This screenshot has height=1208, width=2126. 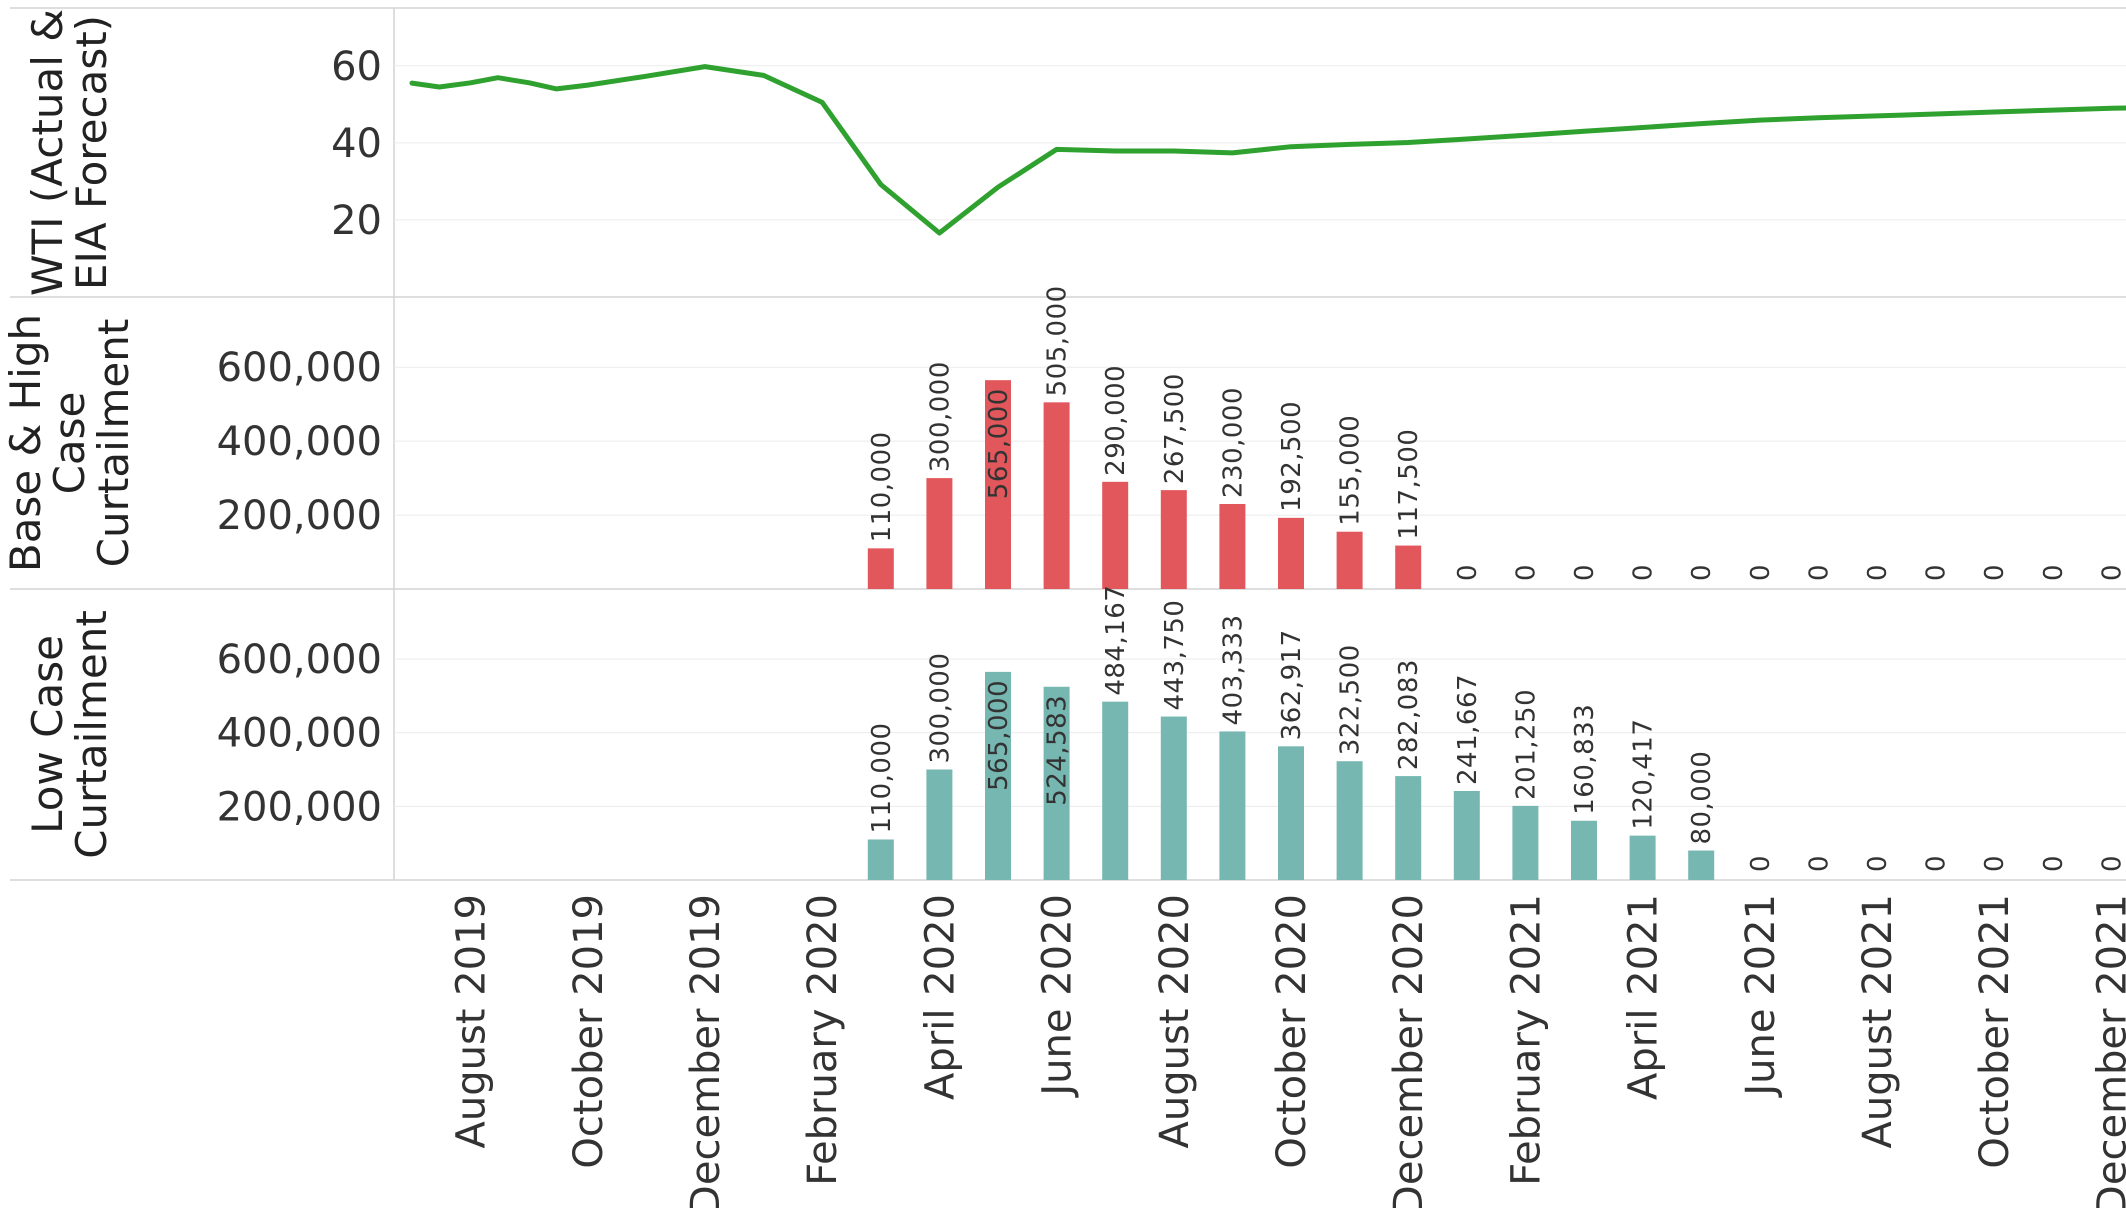 What do you see at coordinates (47, 152) in the screenshot?
I see `pane-title-line: WTI (Actual &` at bounding box center [47, 152].